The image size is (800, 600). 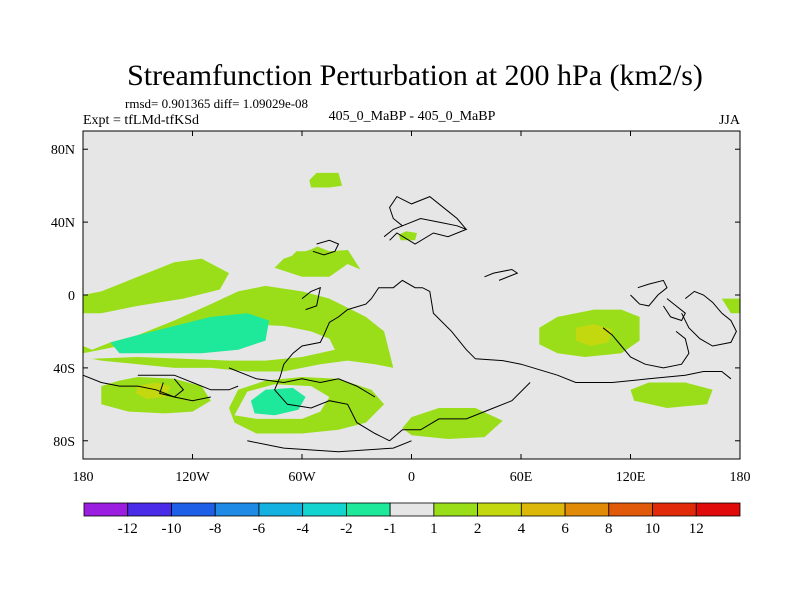 What do you see at coordinates (192, 477) in the screenshot?
I see `x-tick-label: 120W` at bounding box center [192, 477].